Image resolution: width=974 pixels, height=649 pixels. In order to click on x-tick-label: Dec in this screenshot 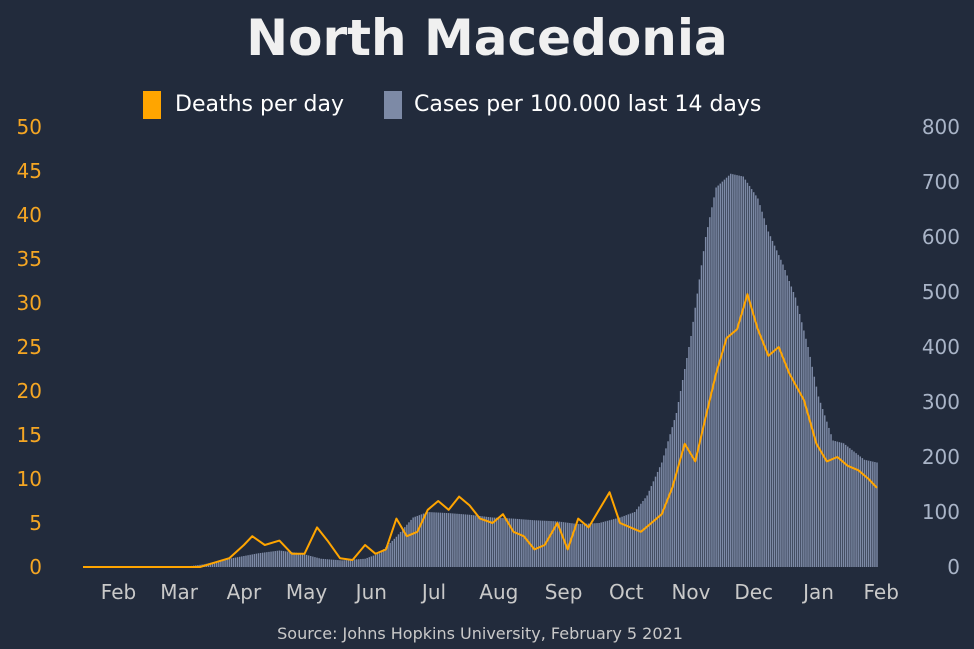, I will do `click(753, 592)`.